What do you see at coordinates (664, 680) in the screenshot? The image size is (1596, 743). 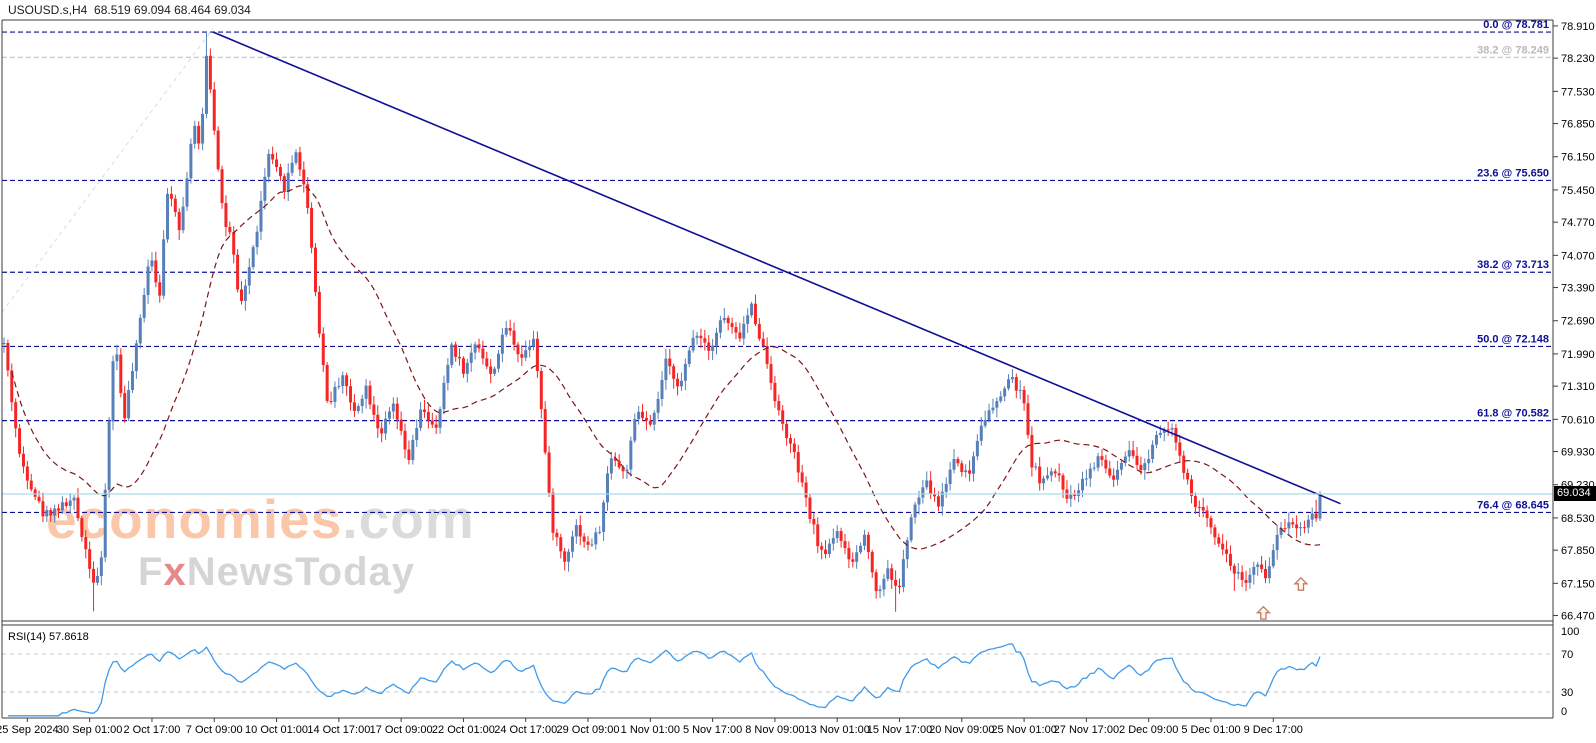 I see `rsi-line` at bounding box center [664, 680].